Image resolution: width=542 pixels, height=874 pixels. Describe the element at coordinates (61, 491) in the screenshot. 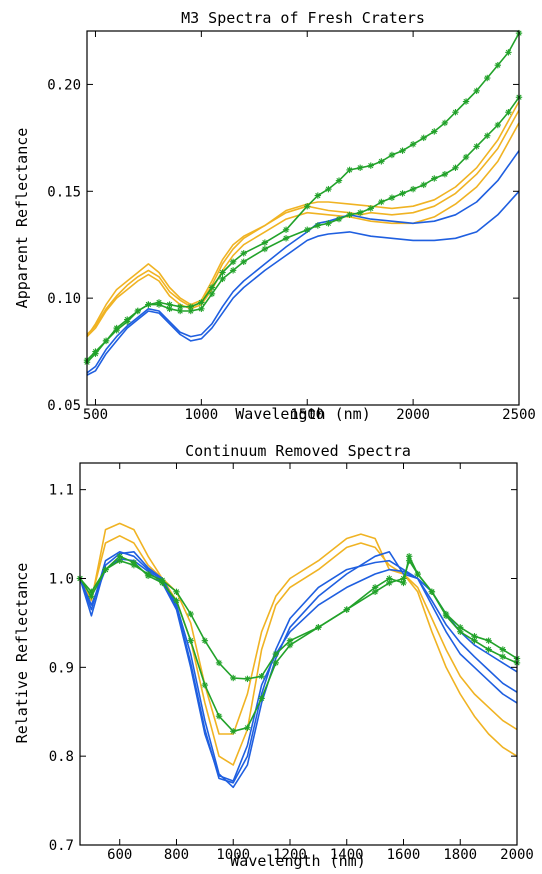

I see `y-tick-label: 1.1` at that location.